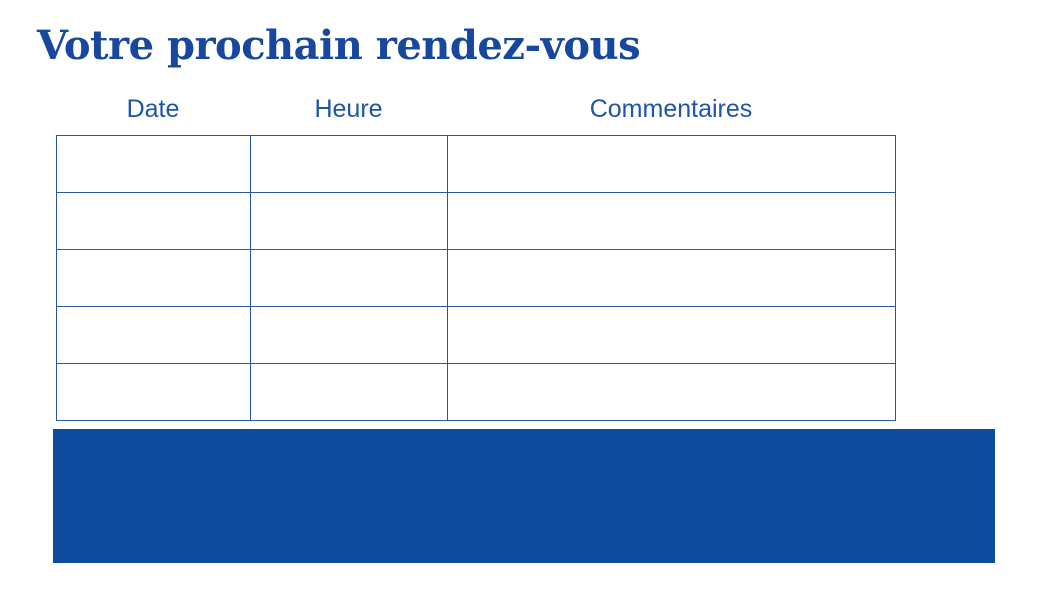 The height and width of the screenshot is (600, 1050). What do you see at coordinates (339, 45) in the screenshot?
I see `page-title: Votre prochain rendez-vous` at bounding box center [339, 45].